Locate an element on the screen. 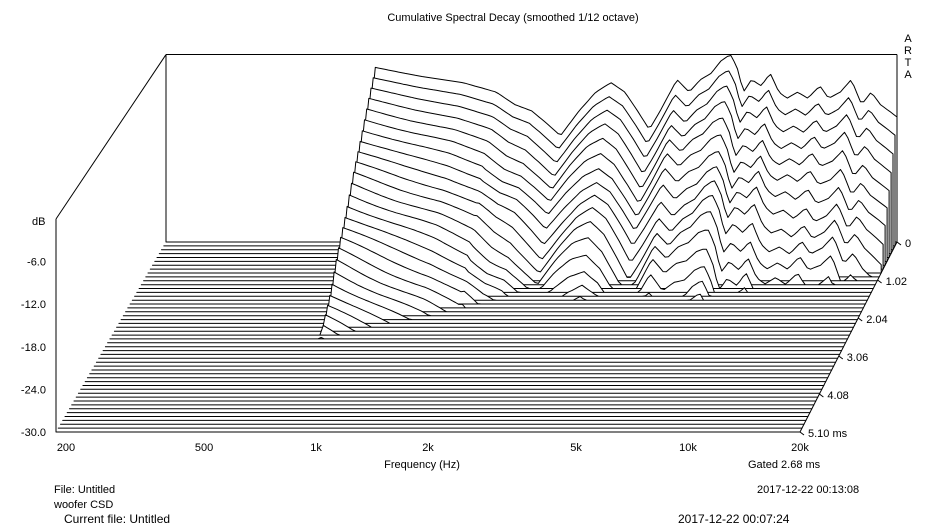  ghost-file-label: Current file: Untitled is located at coordinates (117, 519).